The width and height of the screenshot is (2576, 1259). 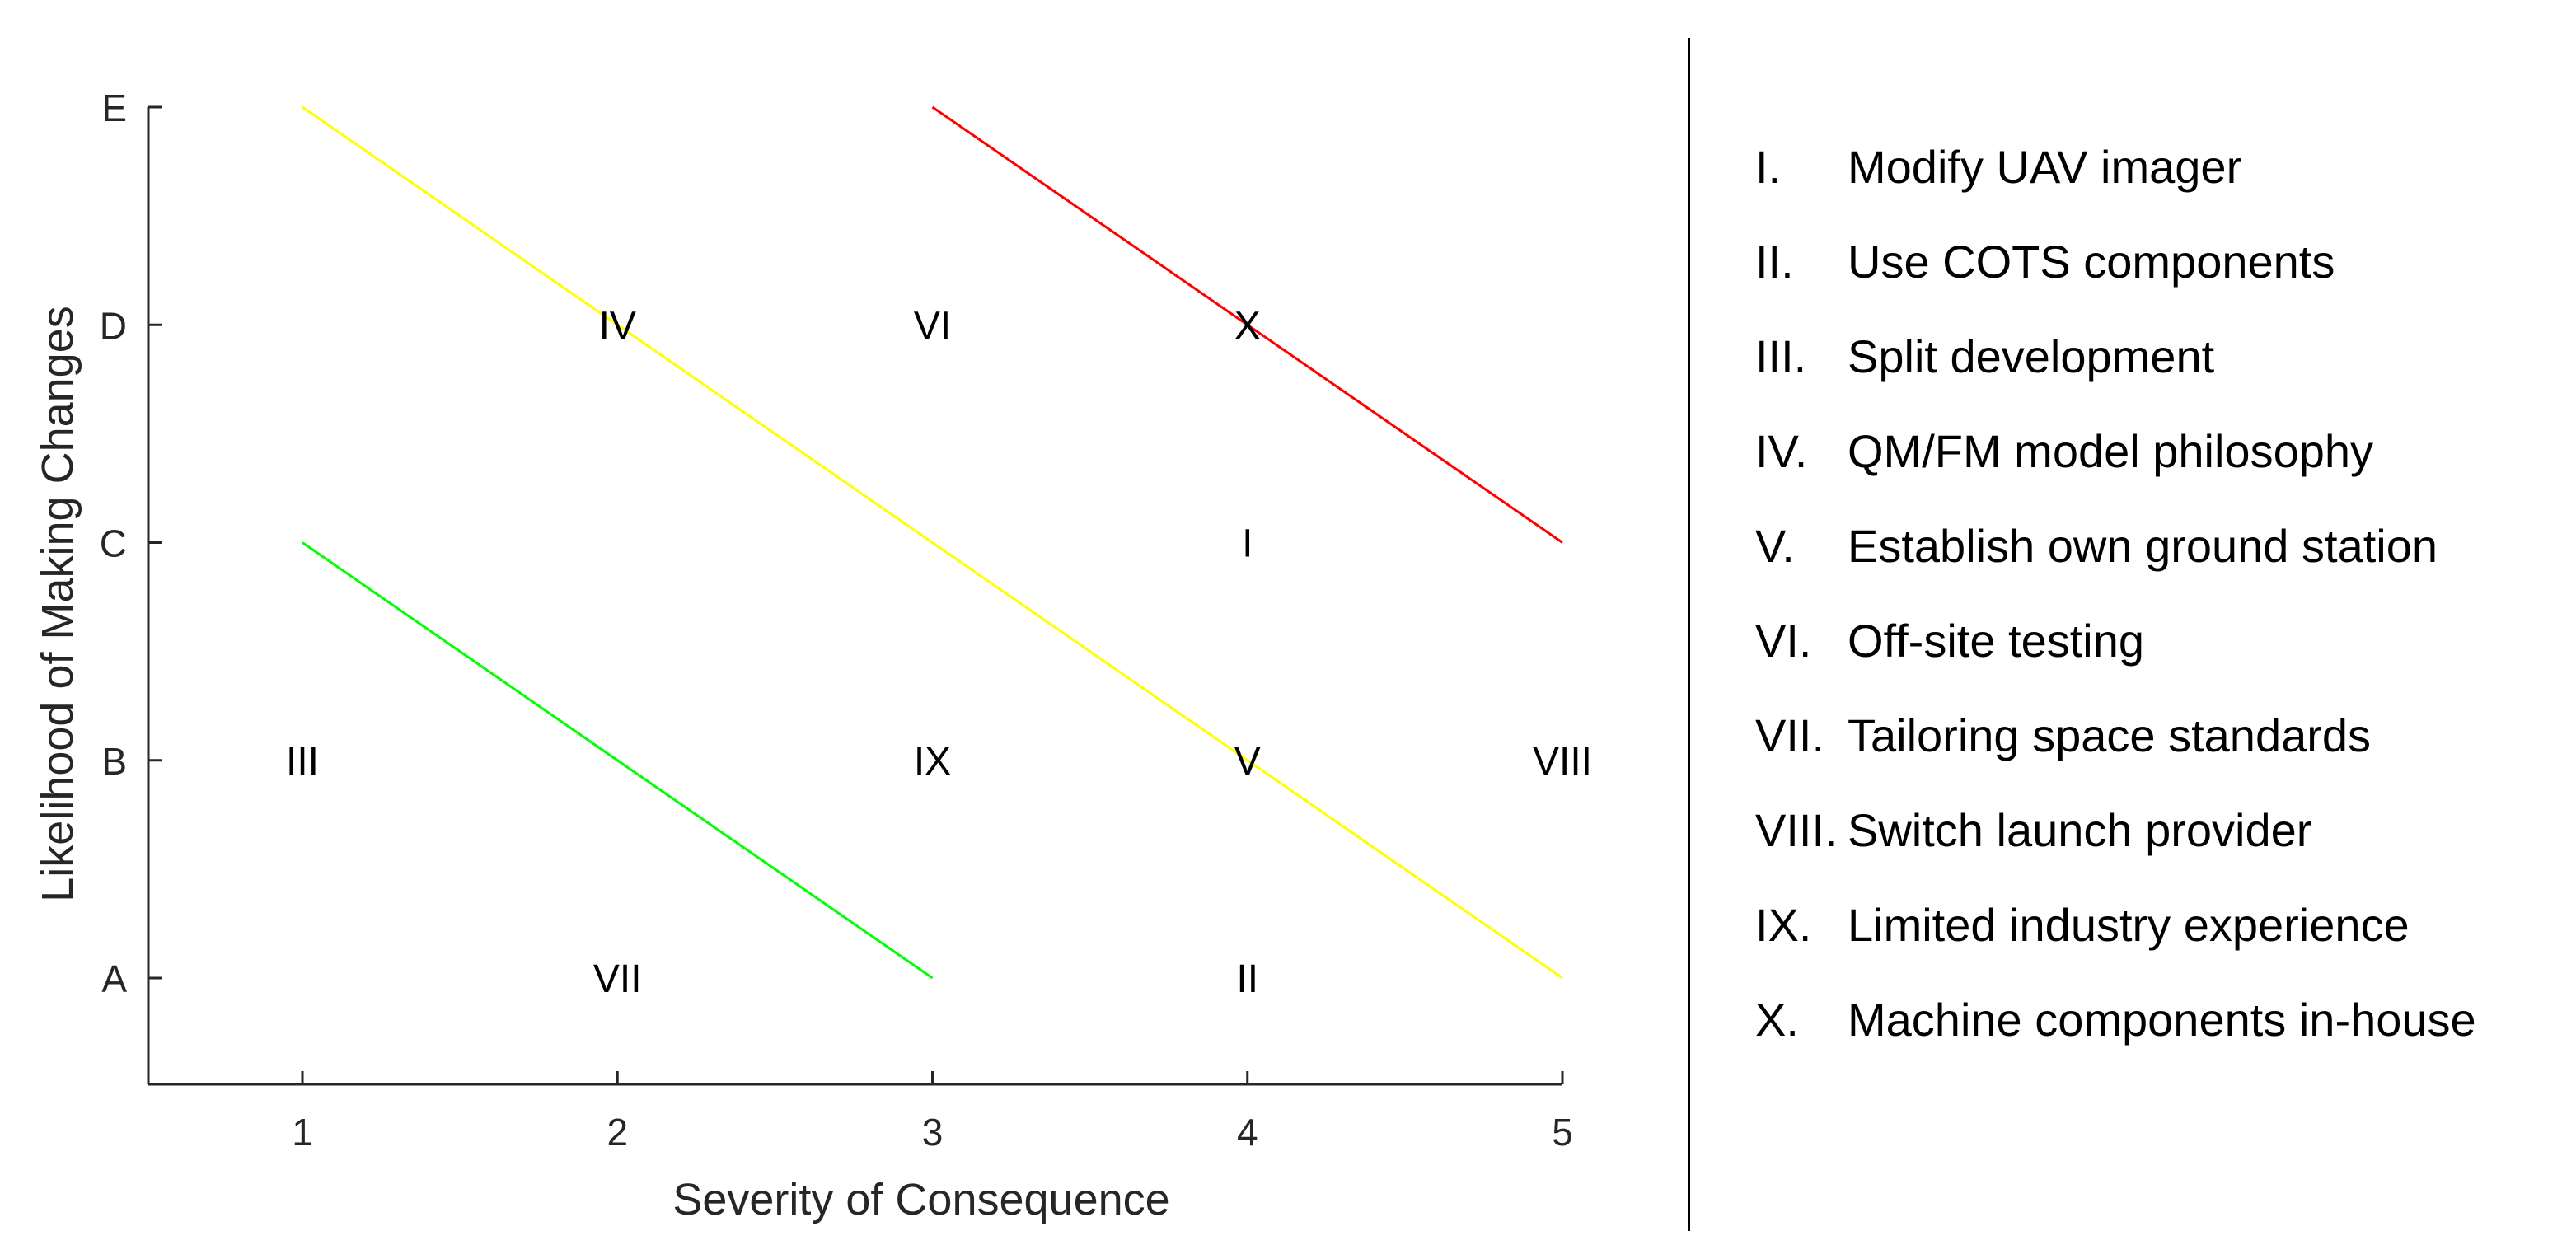 What do you see at coordinates (1247, 544) in the screenshot?
I see `risk-point-label: I` at bounding box center [1247, 544].